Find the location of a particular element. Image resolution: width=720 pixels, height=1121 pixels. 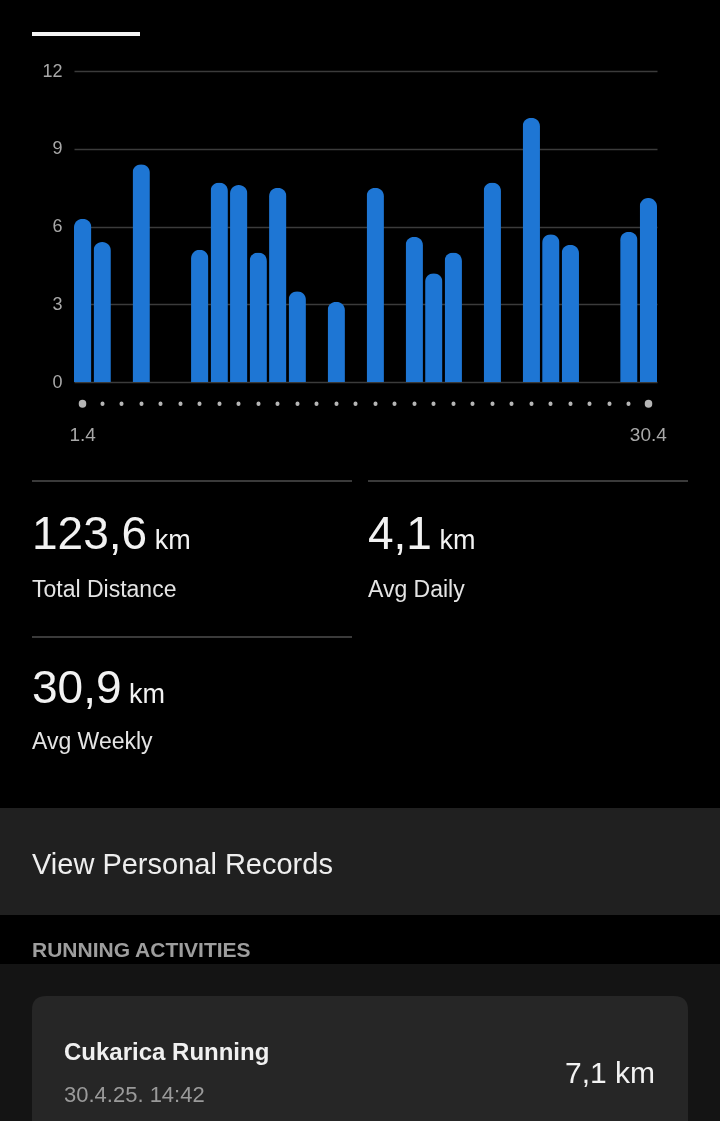

text: Total Distance is located at coordinates (104, 589).